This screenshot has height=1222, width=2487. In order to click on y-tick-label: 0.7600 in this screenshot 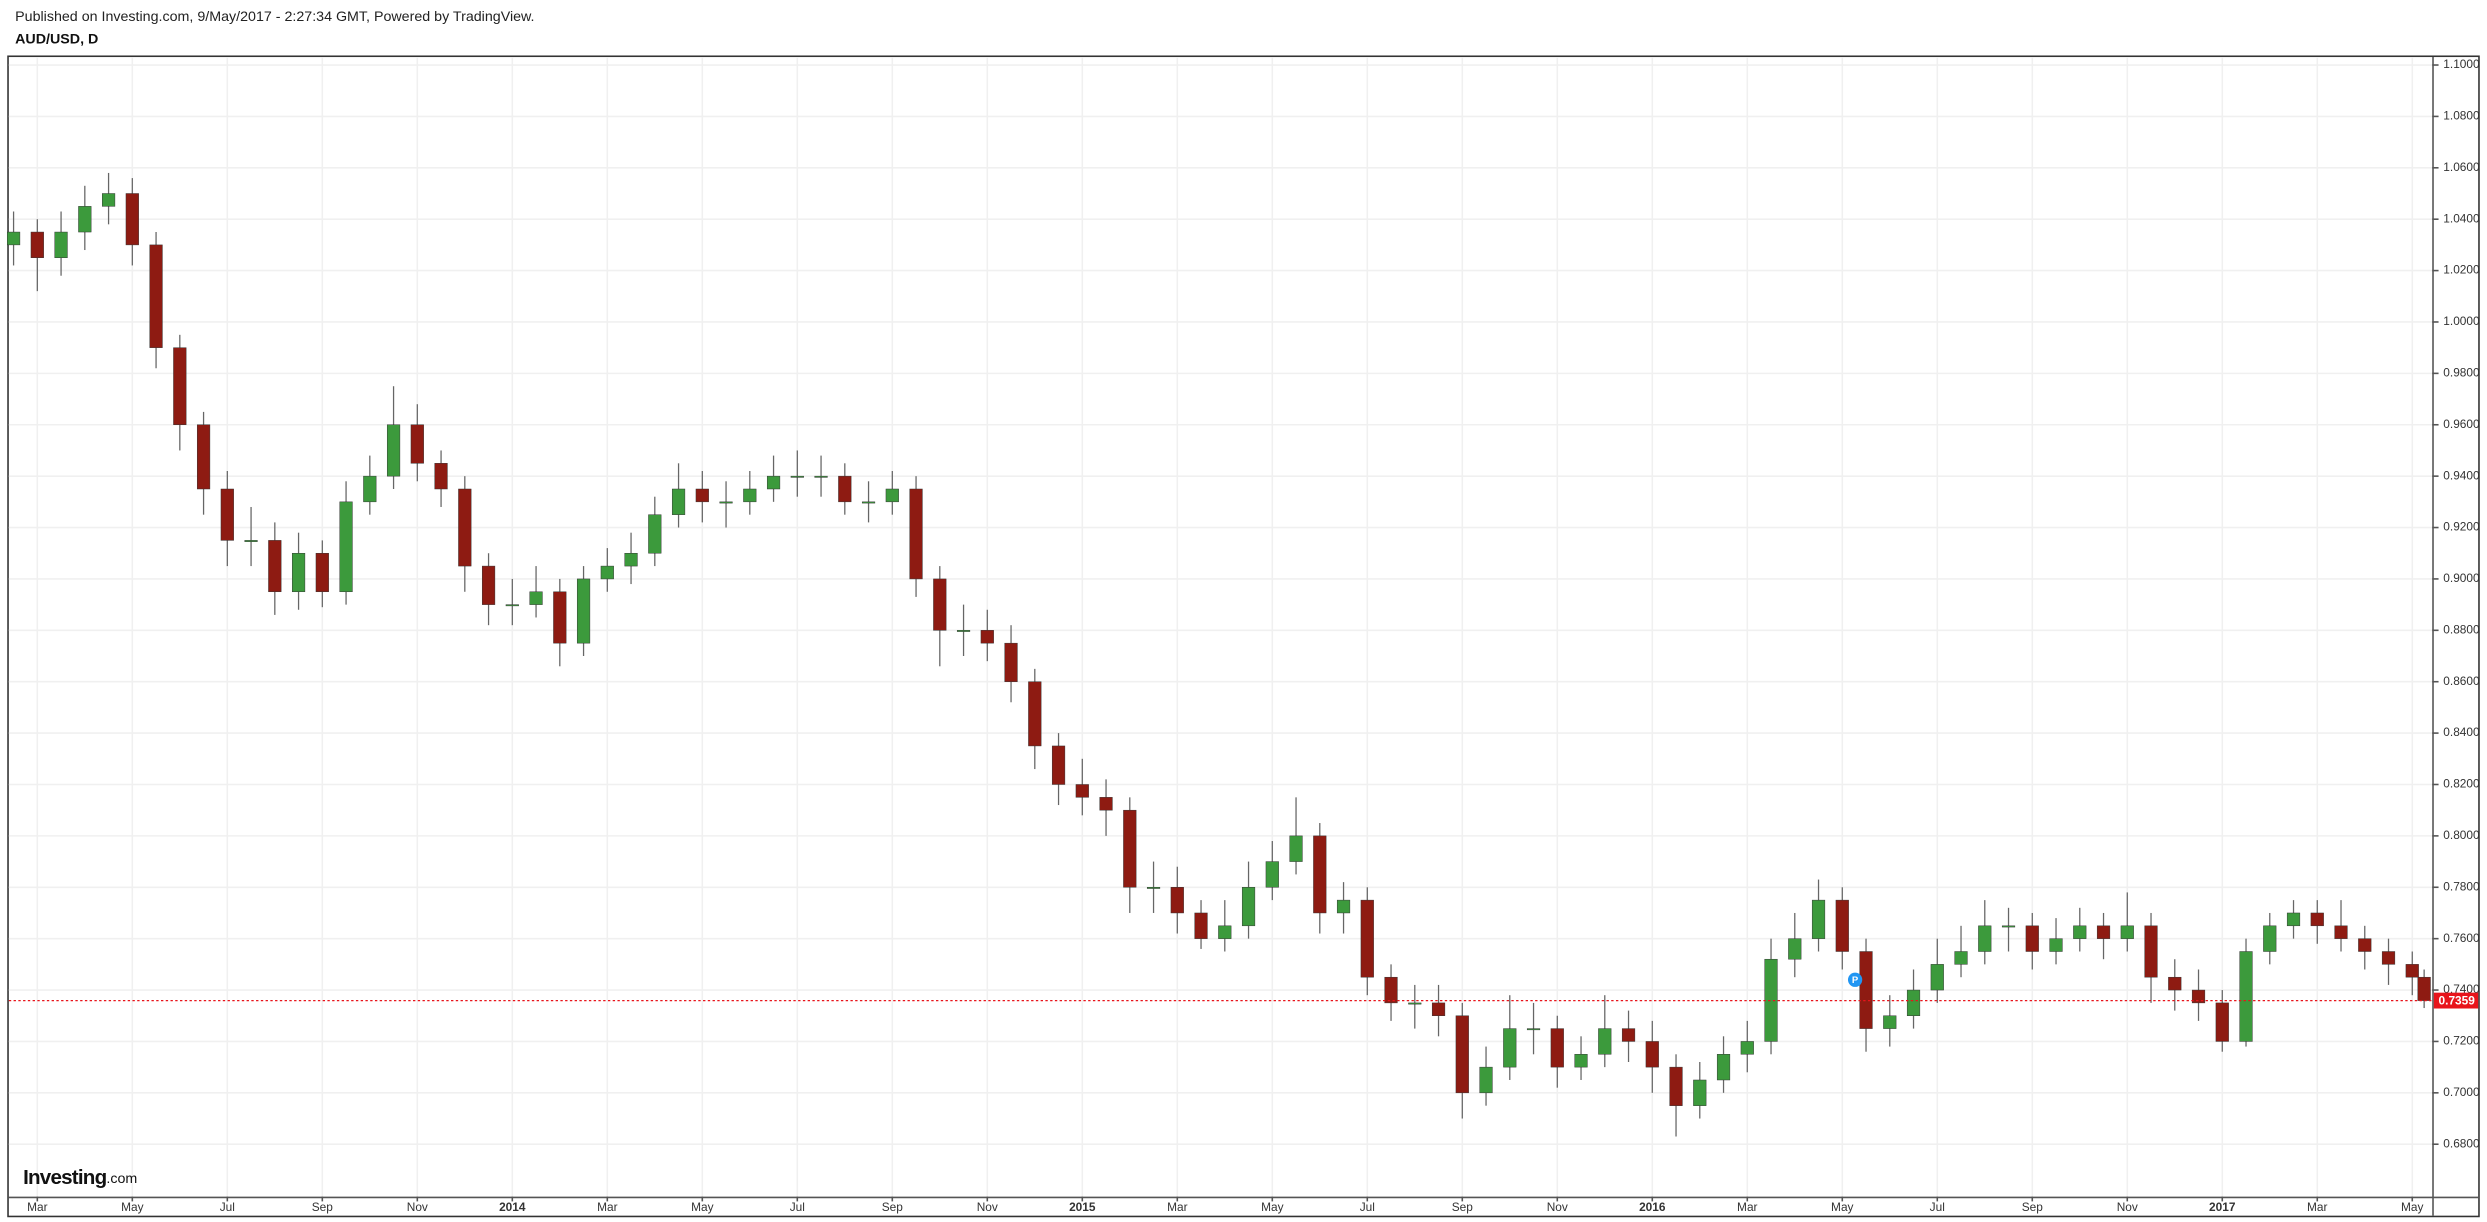, I will do `click(2461, 938)`.